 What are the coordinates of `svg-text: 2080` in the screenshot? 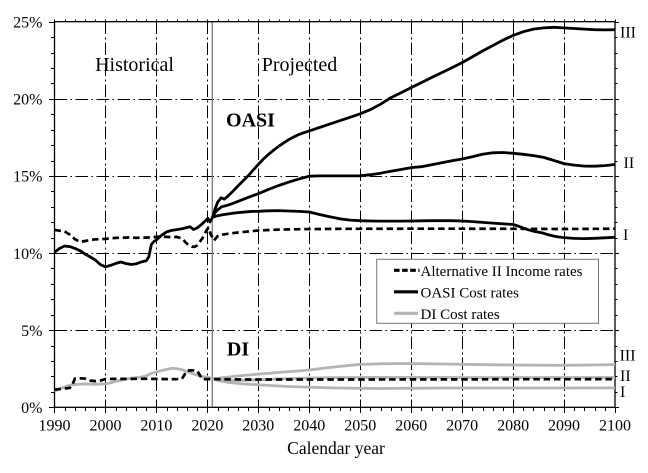 It's located at (513, 426).